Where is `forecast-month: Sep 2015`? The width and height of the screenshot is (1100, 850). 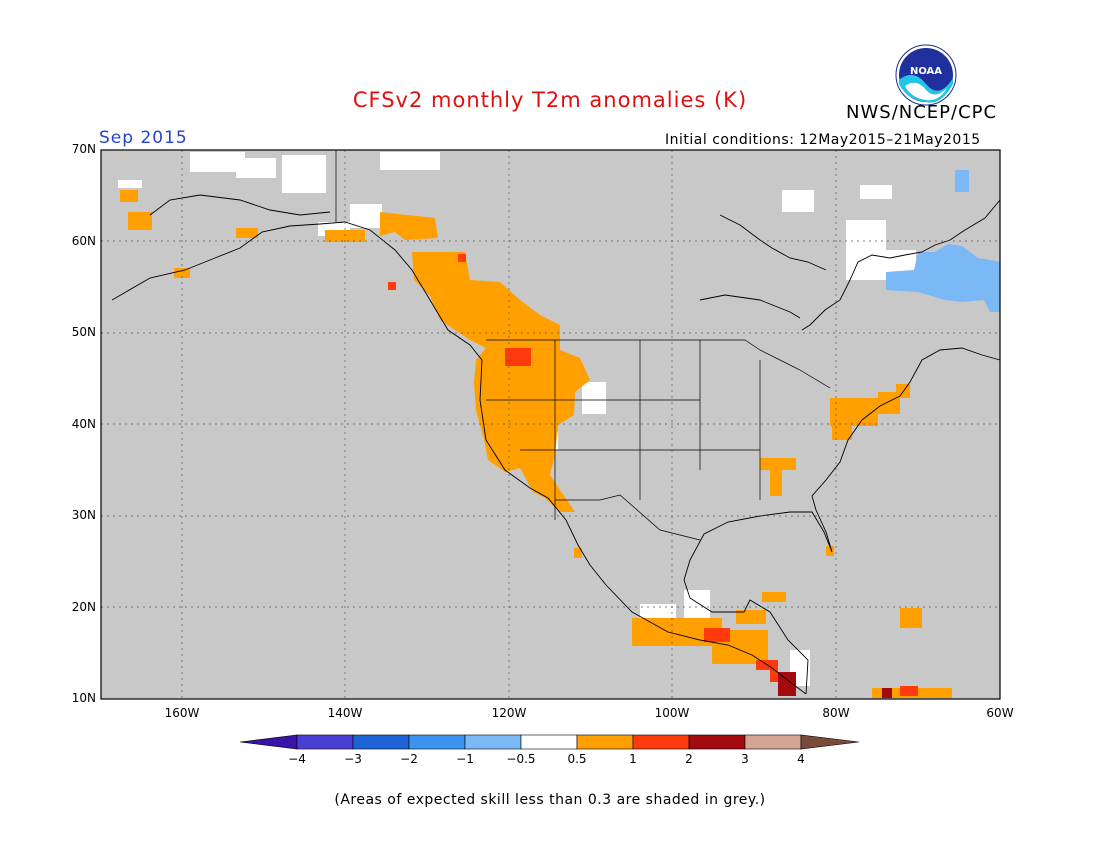
forecast-month: Sep 2015 is located at coordinates (143, 138).